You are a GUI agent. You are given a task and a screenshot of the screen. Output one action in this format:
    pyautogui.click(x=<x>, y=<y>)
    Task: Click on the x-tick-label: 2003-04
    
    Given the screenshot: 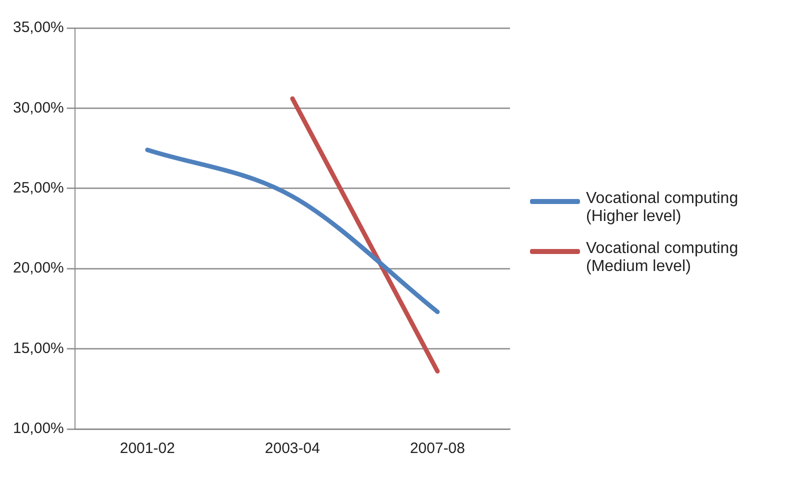 What is the action you would take?
    pyautogui.click(x=292, y=449)
    